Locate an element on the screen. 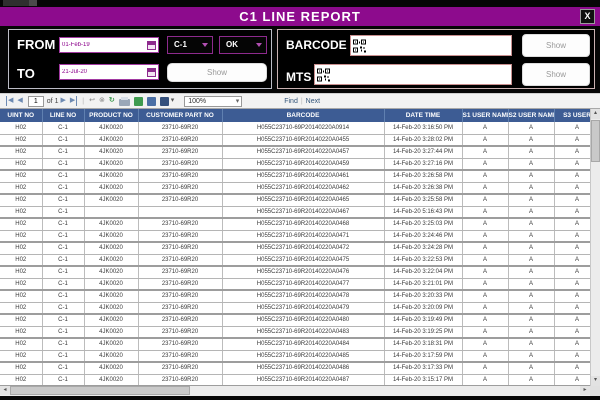 This screenshot has height=400, width=600. barcode-input is located at coordinates (439, 45).